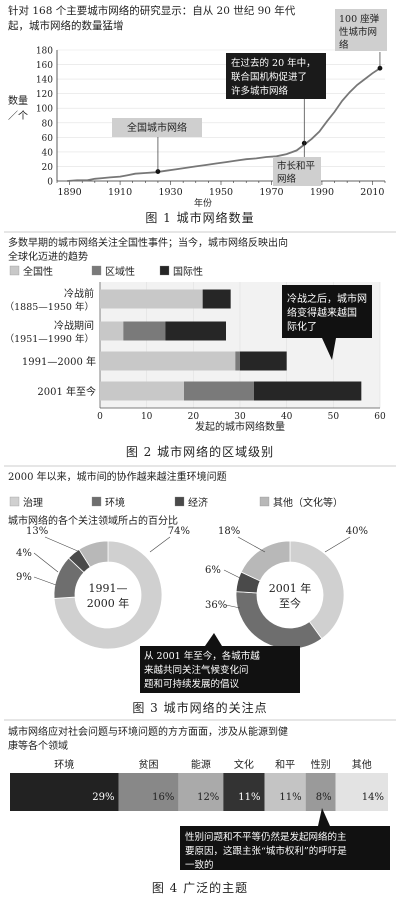  Describe the element at coordinates (148, 764) in the screenshot. I see `category-label: 贫困` at that location.